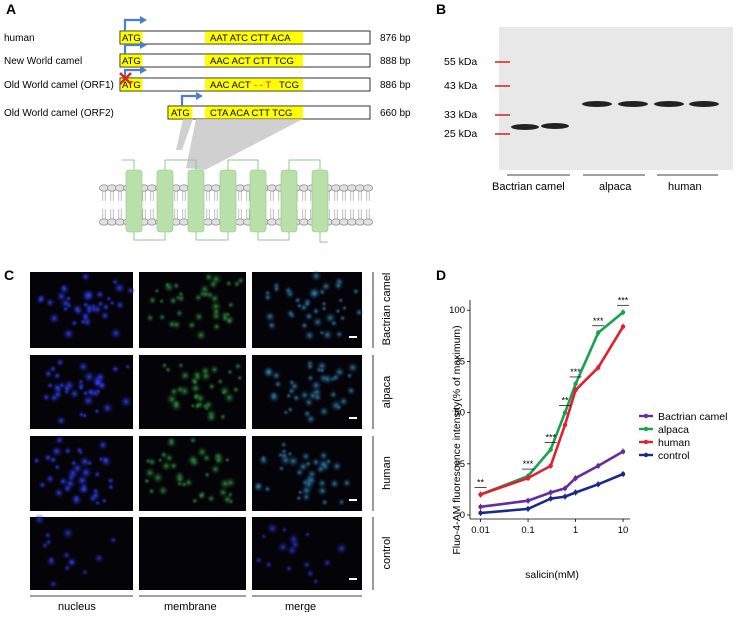 This screenshot has height=617, width=743. Describe the element at coordinates (19, 38) in the screenshot. I see `seq-row-label: human` at that location.